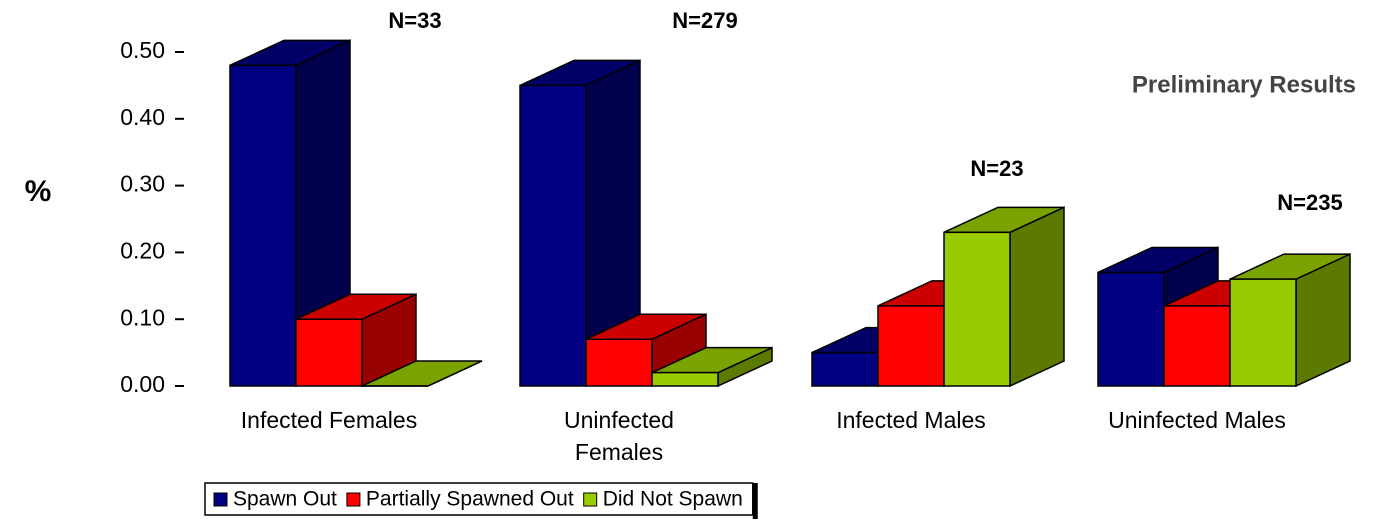 The height and width of the screenshot is (525, 1384). What do you see at coordinates (1244, 84) in the screenshot?
I see `subtitle: Preliminary Results` at bounding box center [1244, 84].